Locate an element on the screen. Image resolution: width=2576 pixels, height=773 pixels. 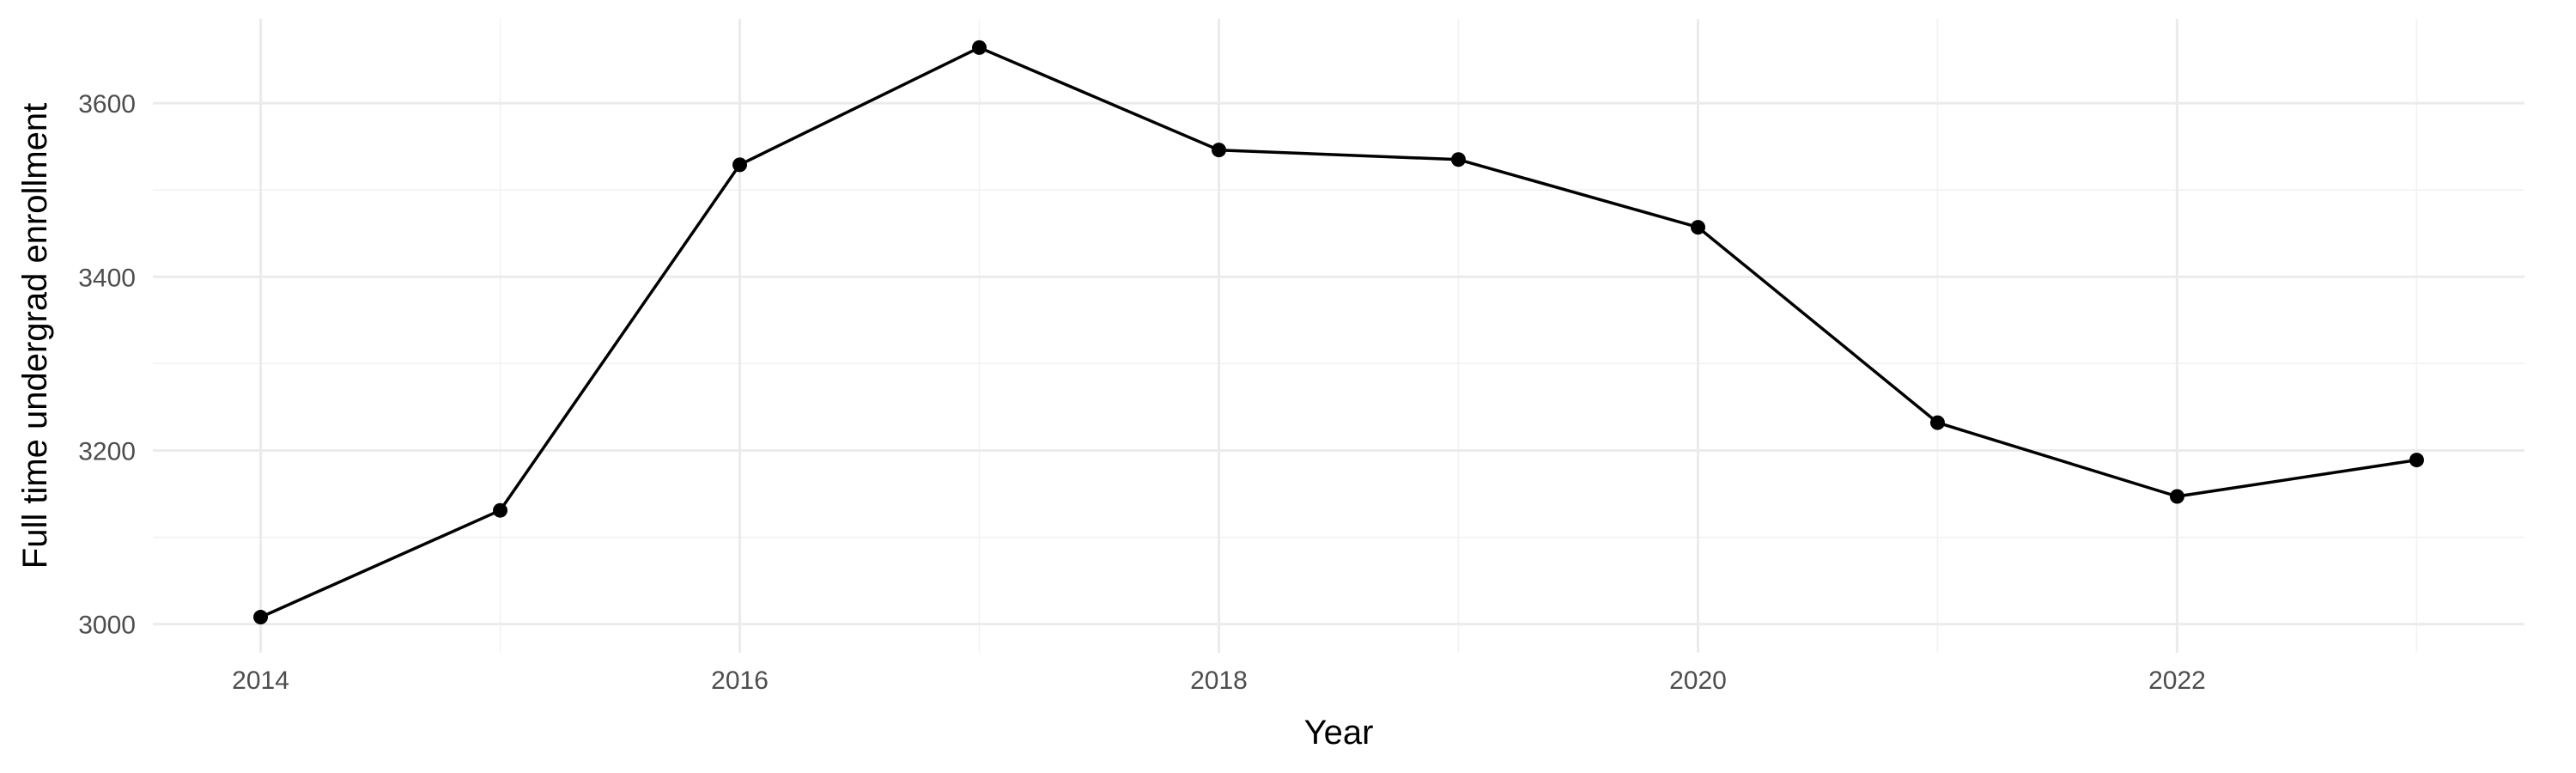
x-tick-labels: 2014 2016 2018 2020 2022 is located at coordinates (1219, 680).